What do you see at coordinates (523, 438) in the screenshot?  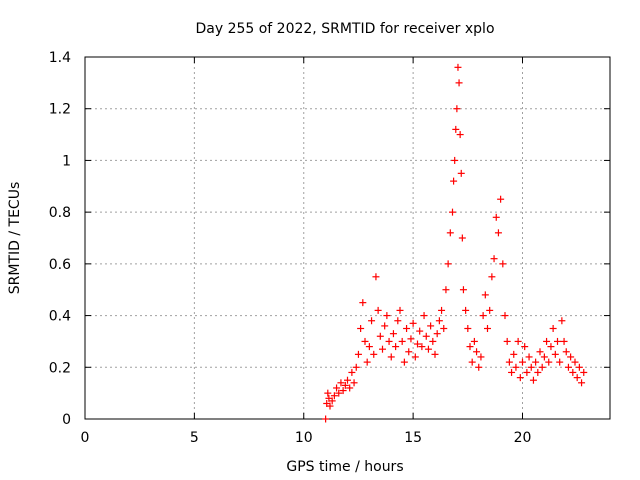 I see `x-tick-label: 20` at bounding box center [523, 438].